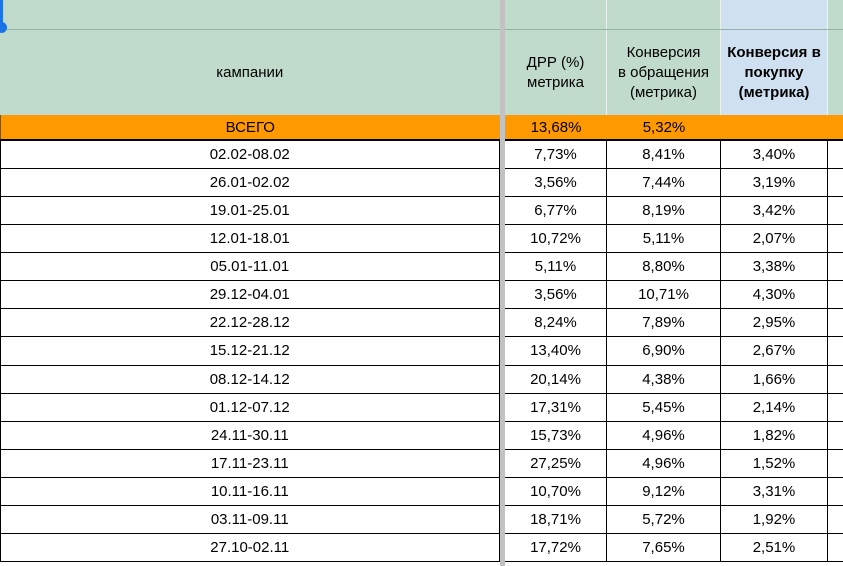 This screenshot has height=566, width=843. Describe the element at coordinates (774, 519) in the screenshot. I see `cell-conv-purchase: 1,92%` at that location.